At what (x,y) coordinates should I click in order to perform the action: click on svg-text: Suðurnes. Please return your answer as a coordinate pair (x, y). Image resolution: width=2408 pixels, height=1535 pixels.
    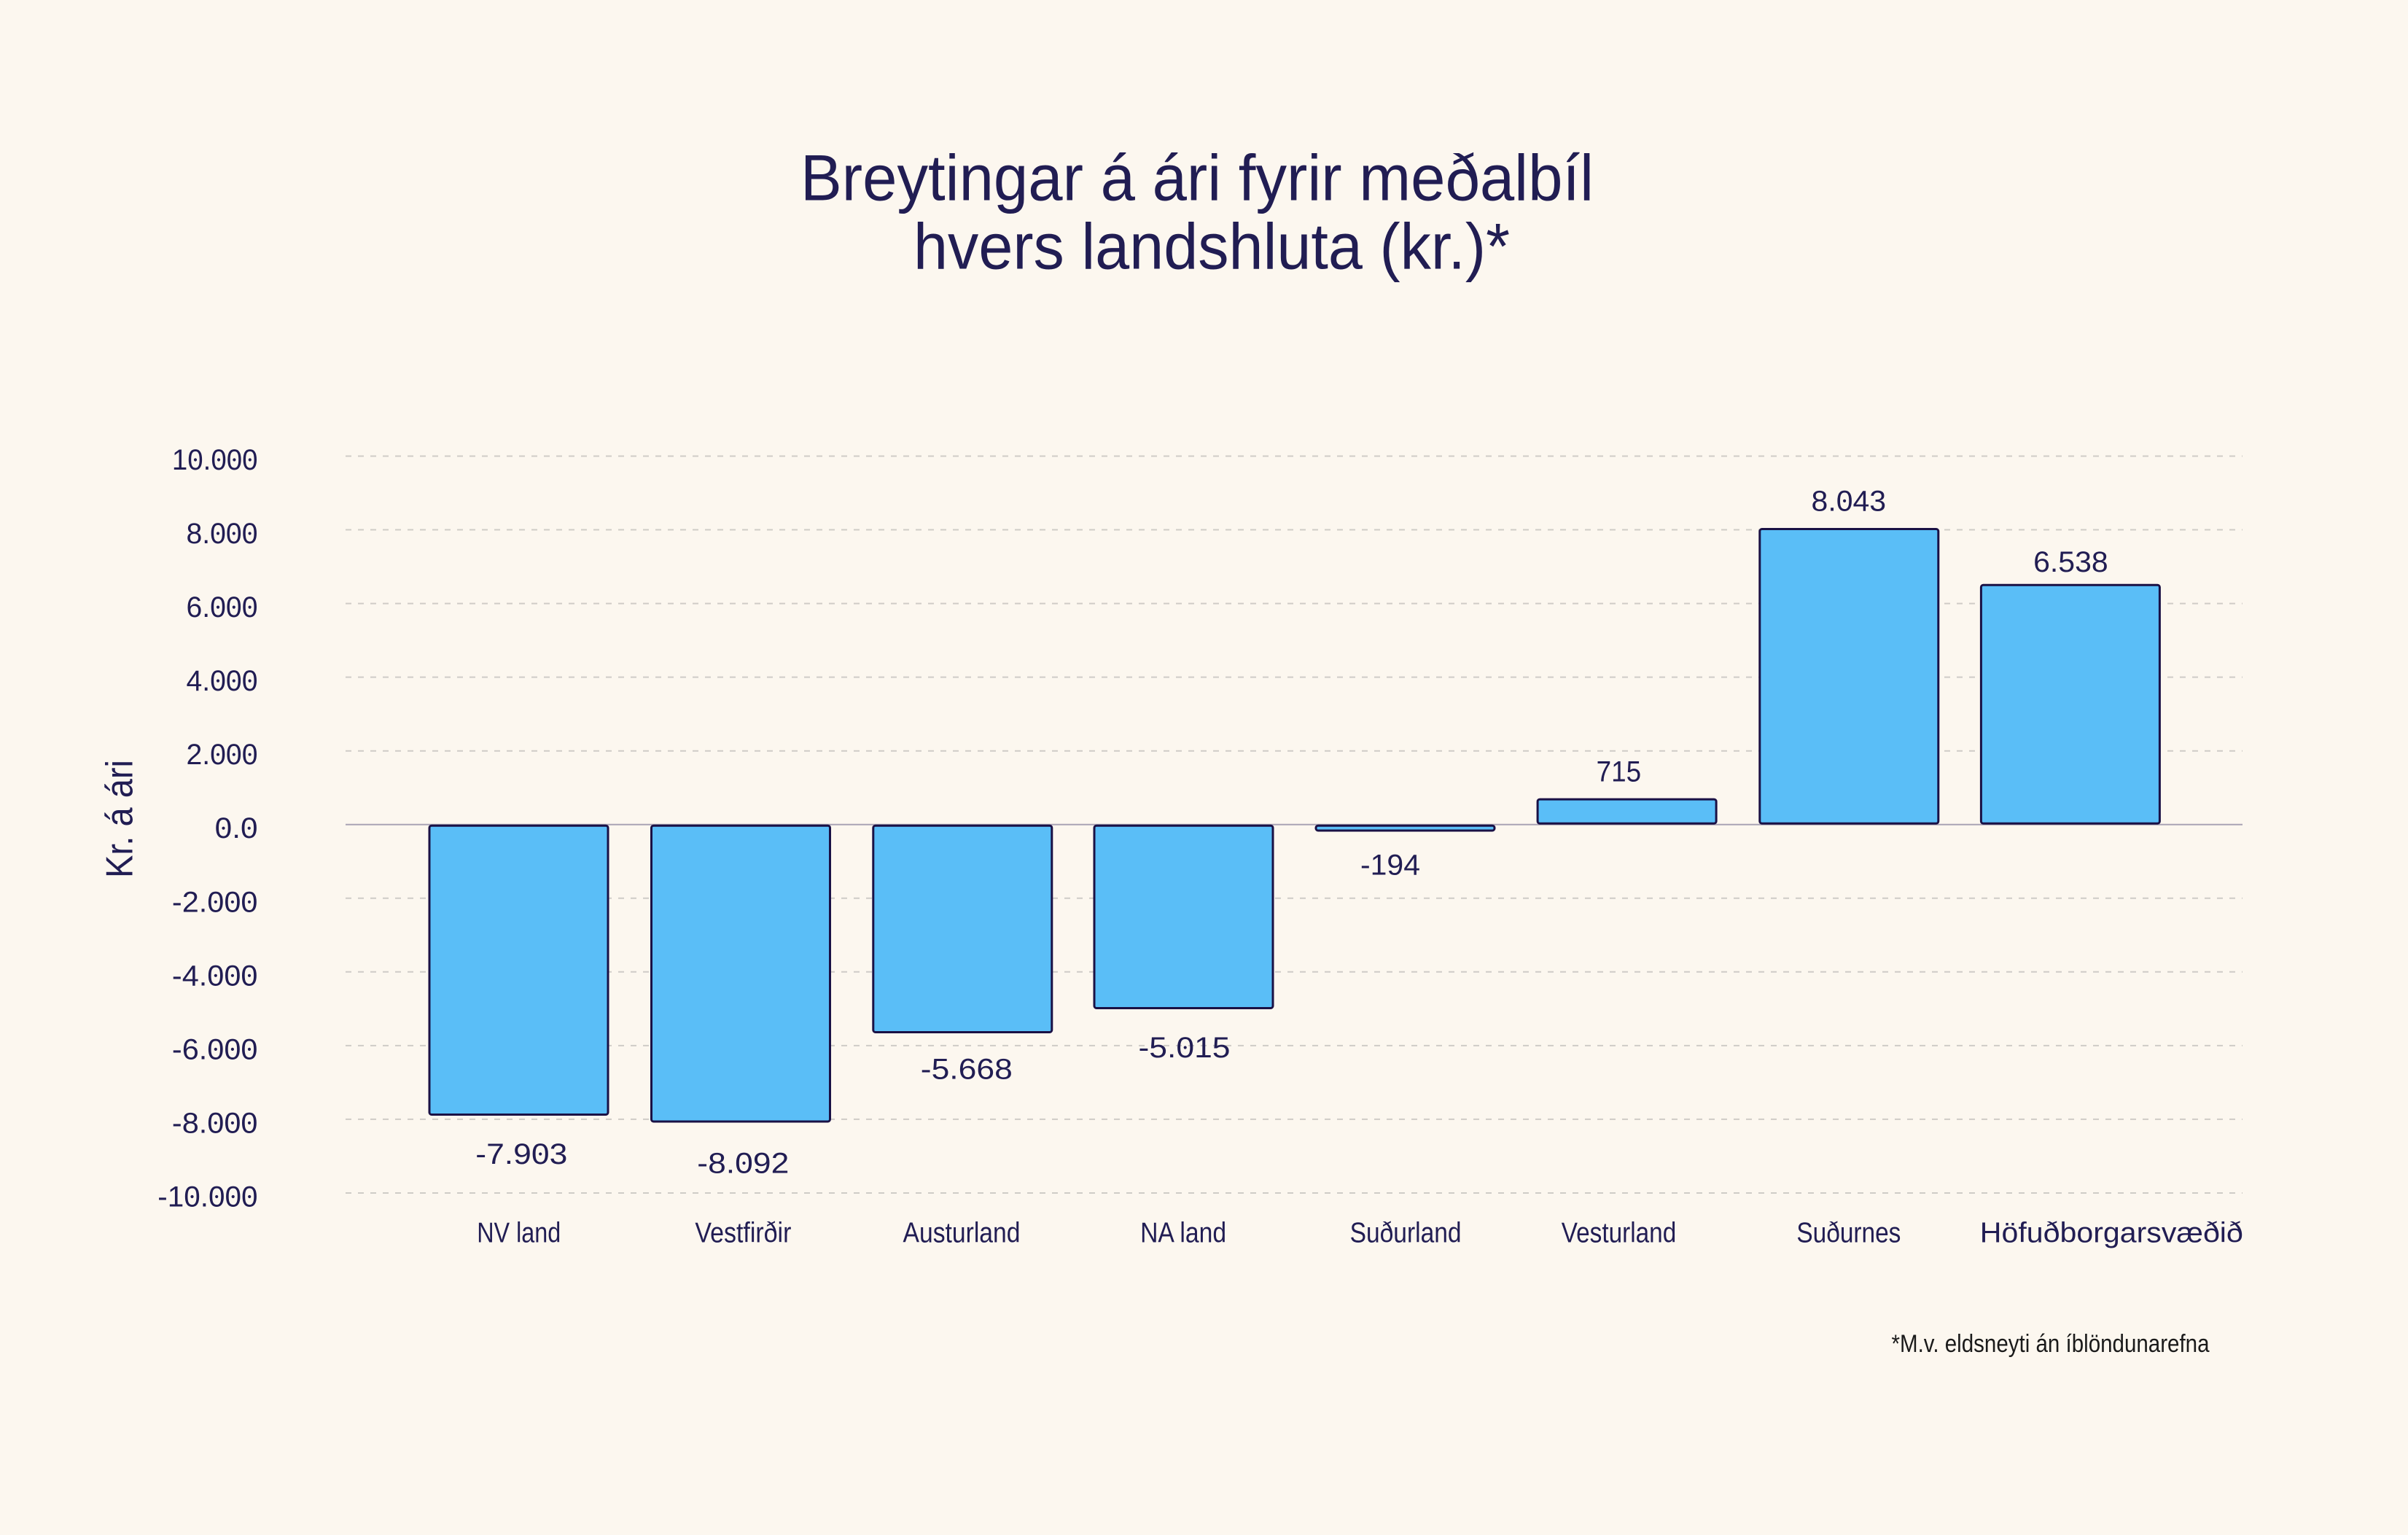
    Looking at the image, I should click on (1849, 1233).